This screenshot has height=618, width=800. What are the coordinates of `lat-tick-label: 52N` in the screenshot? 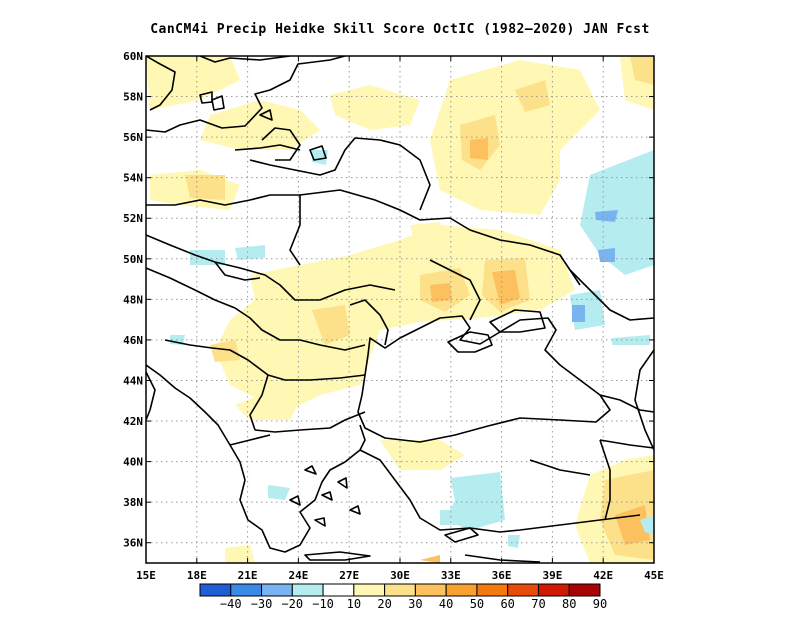 It's located at (133, 218).